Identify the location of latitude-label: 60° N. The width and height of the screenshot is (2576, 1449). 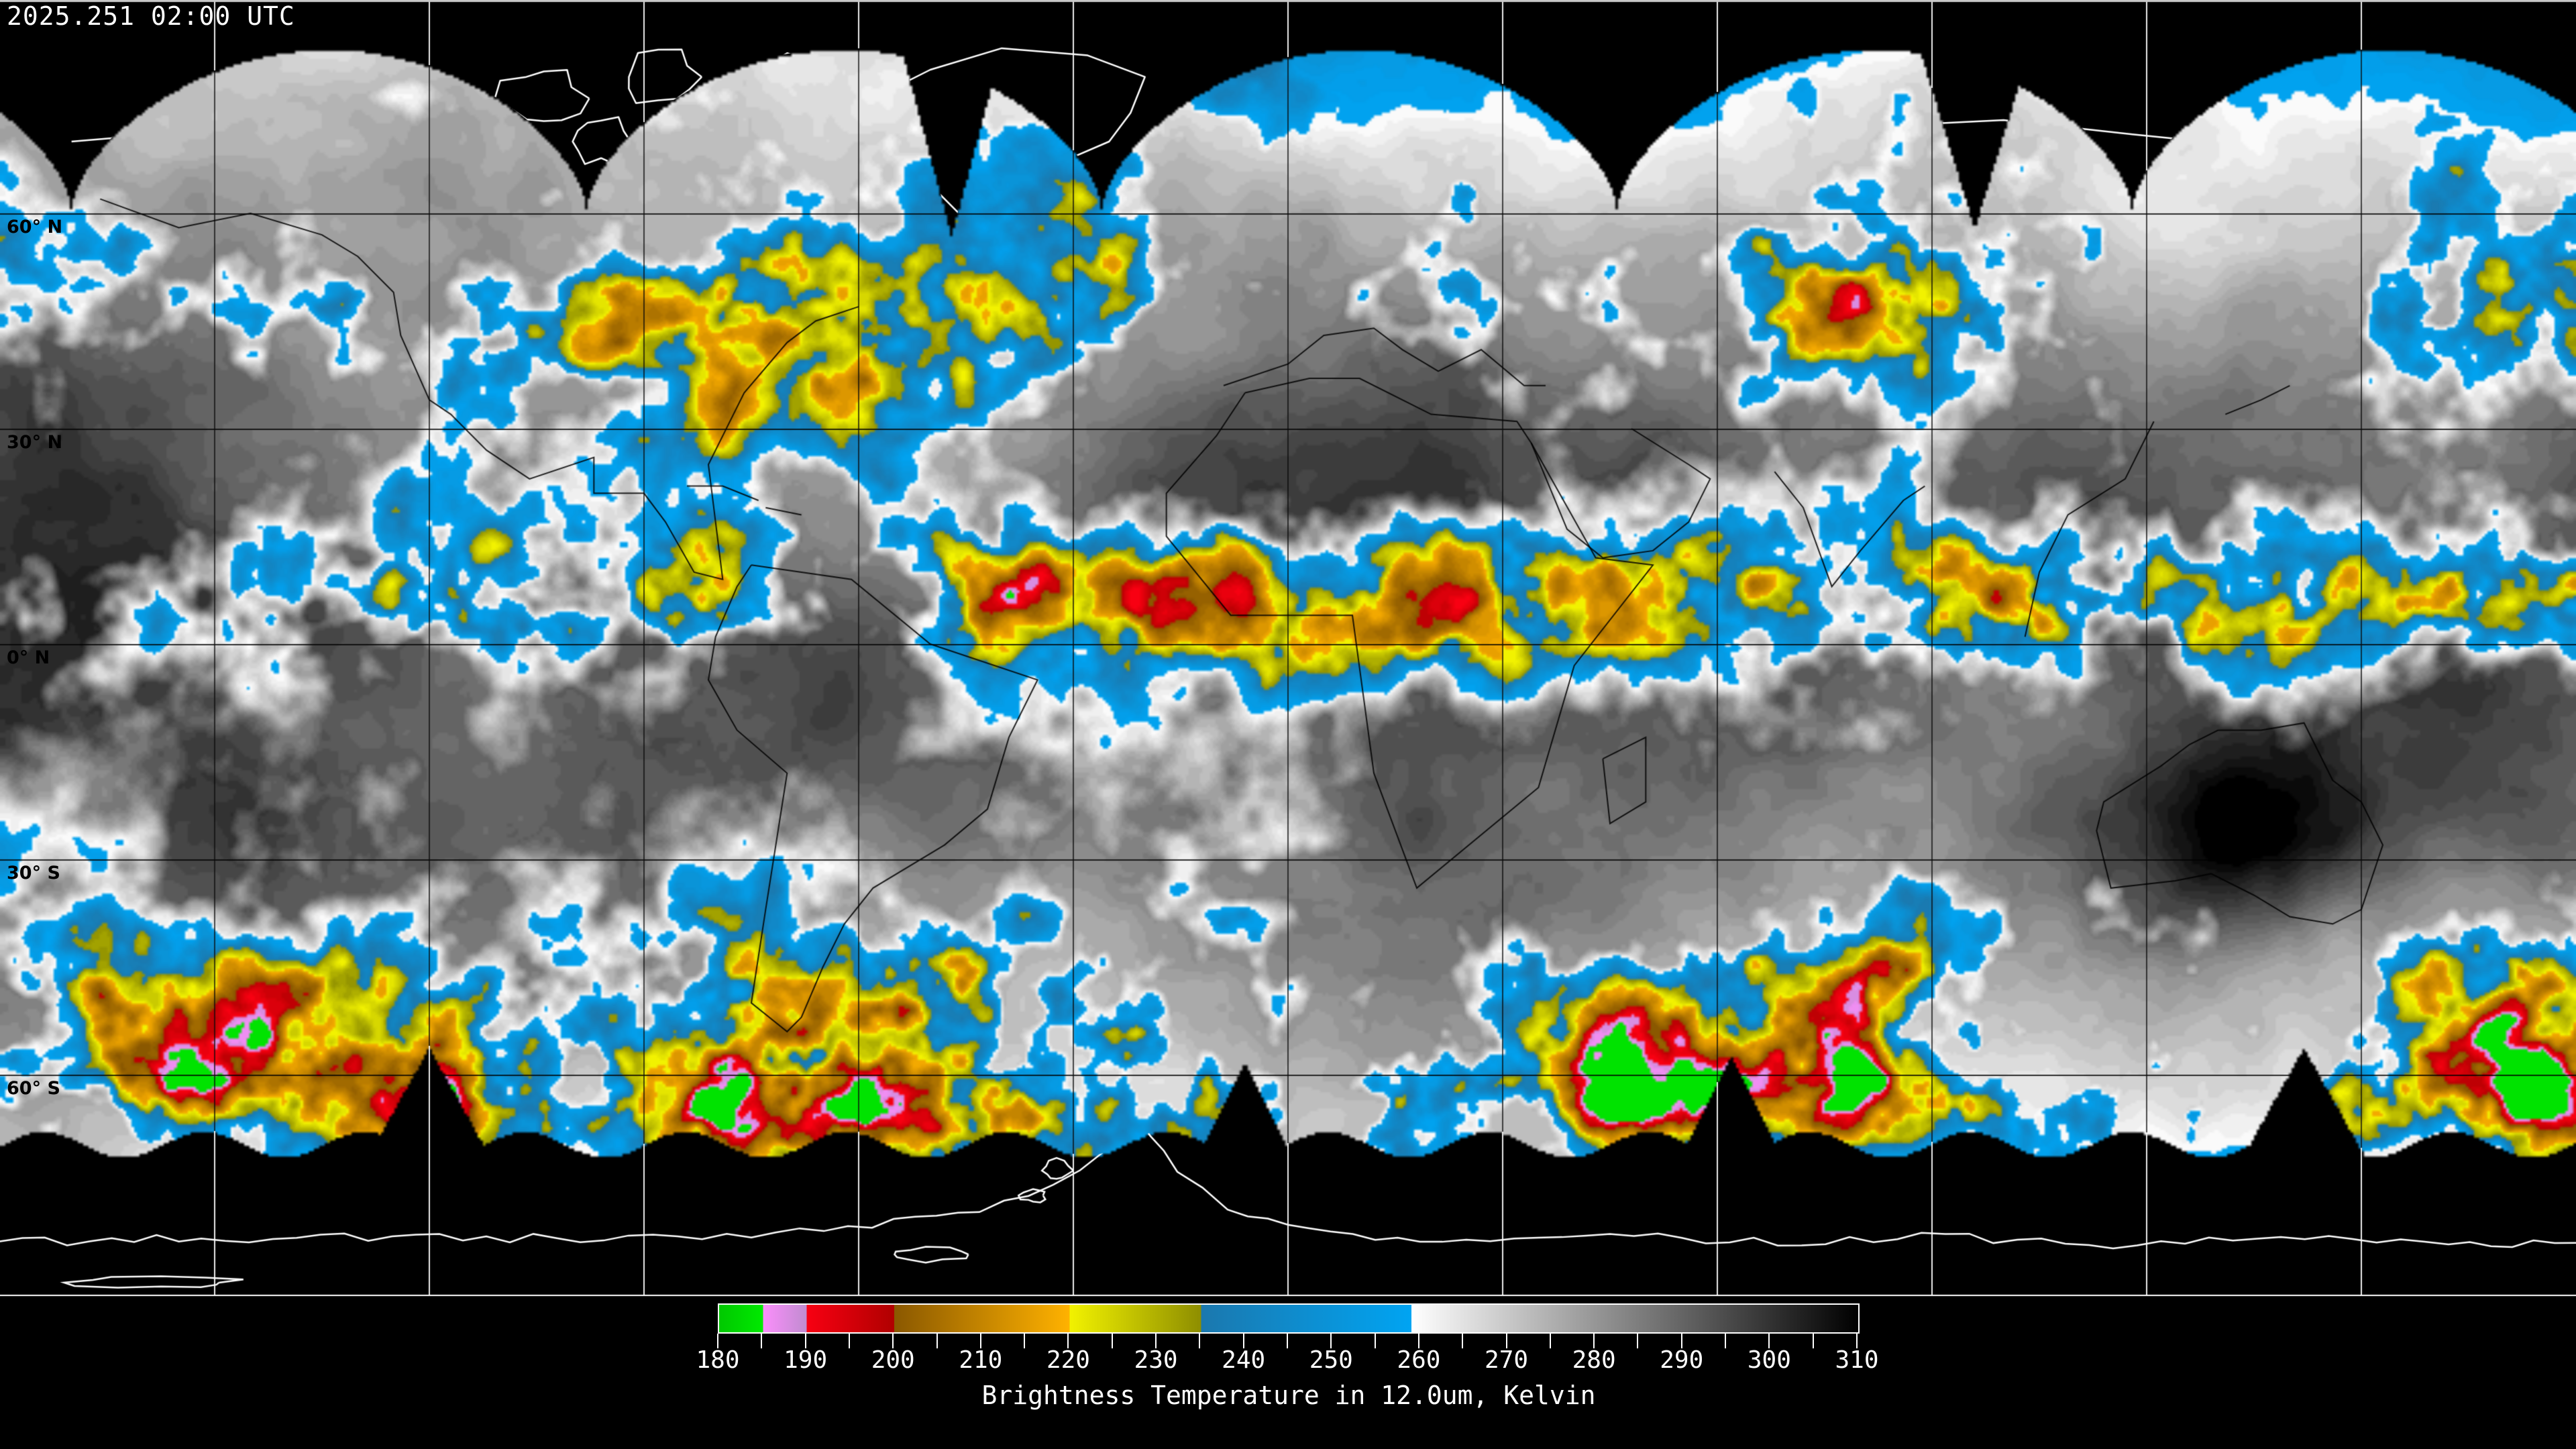
(35, 227).